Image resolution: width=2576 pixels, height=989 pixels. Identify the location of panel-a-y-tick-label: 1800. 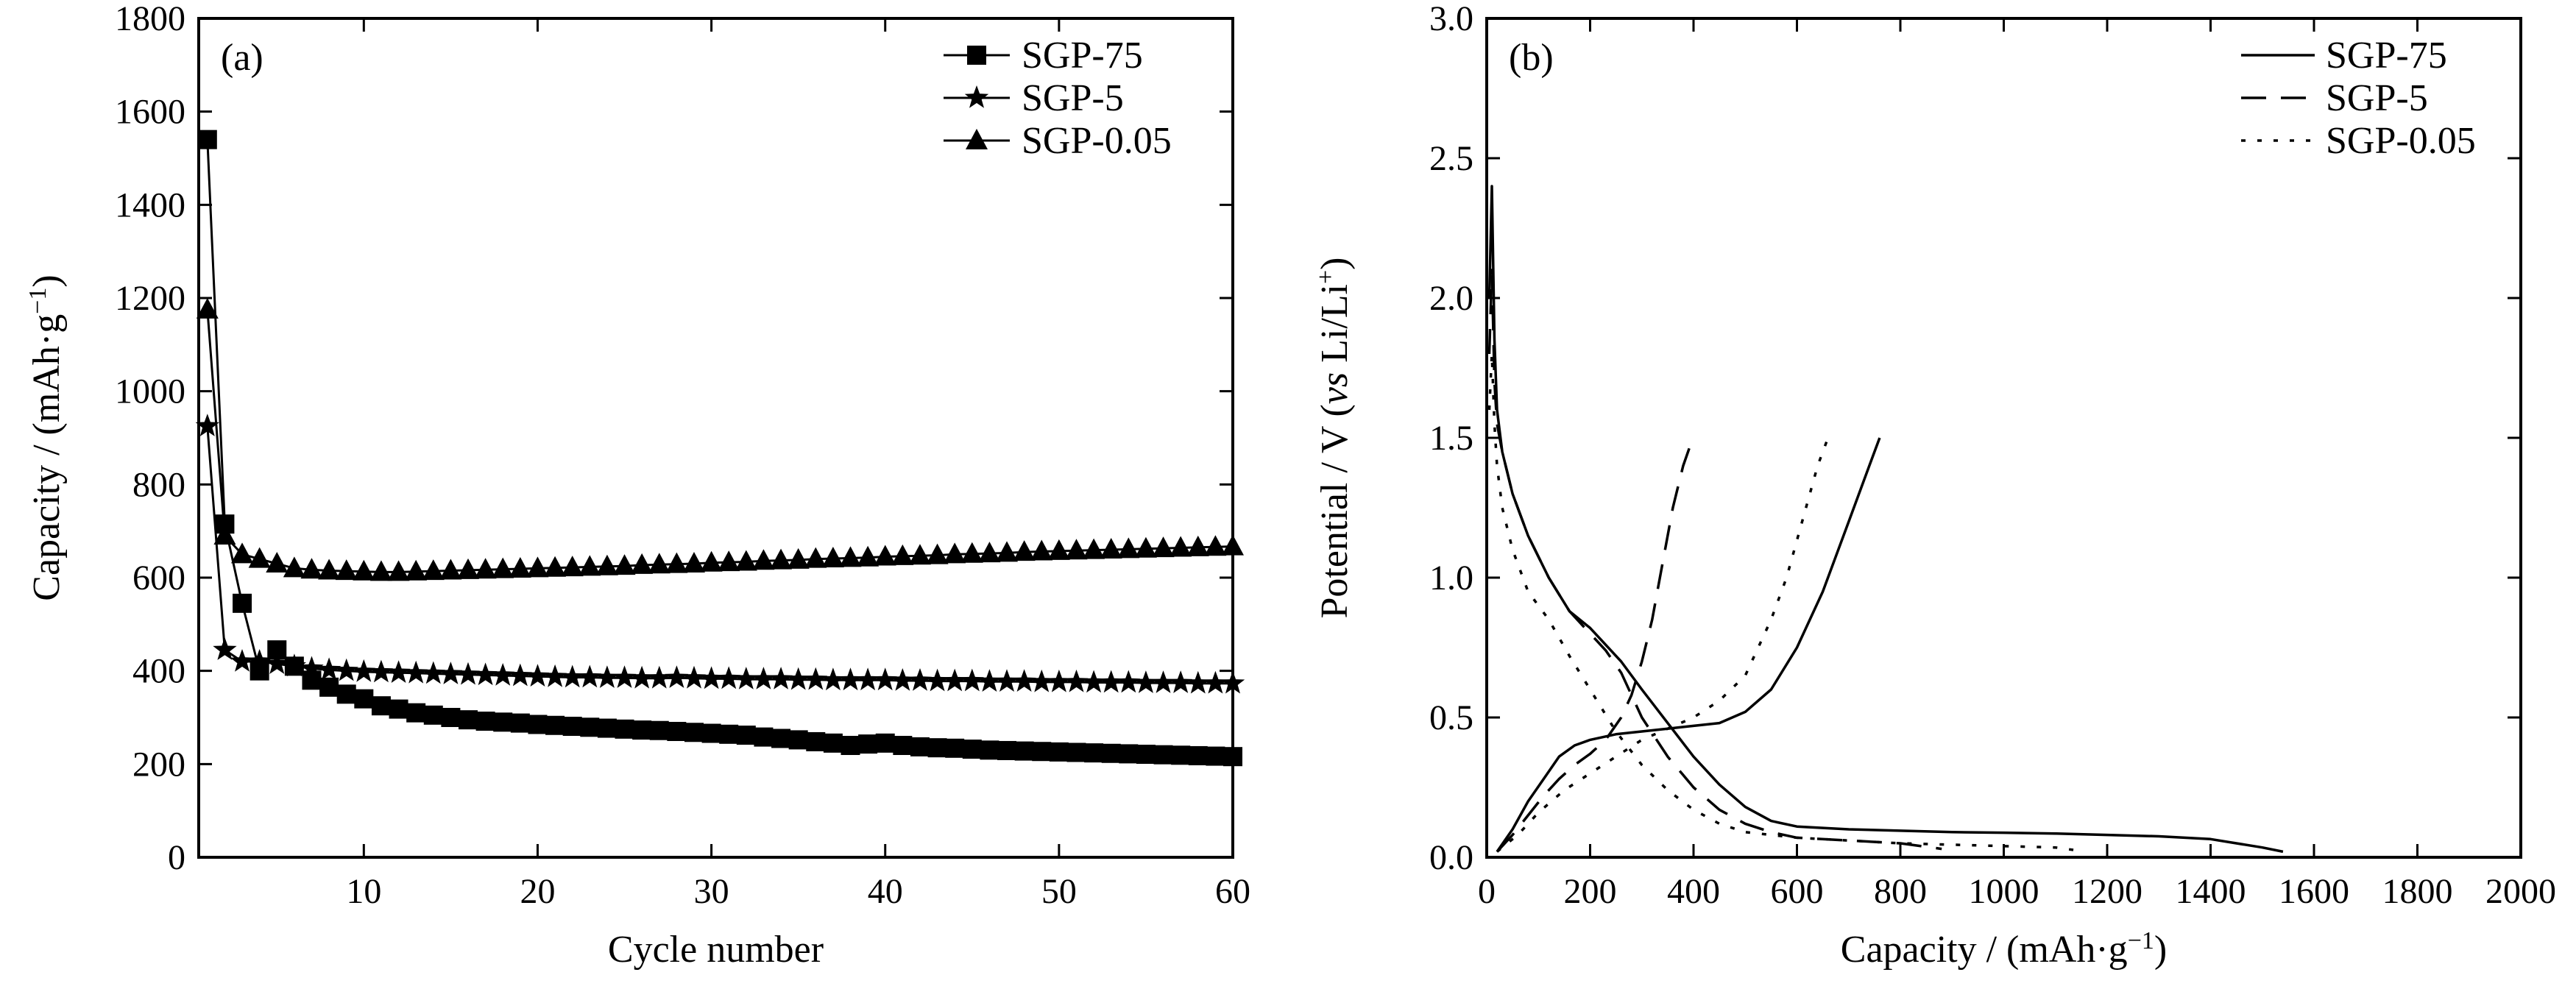
(150, 19).